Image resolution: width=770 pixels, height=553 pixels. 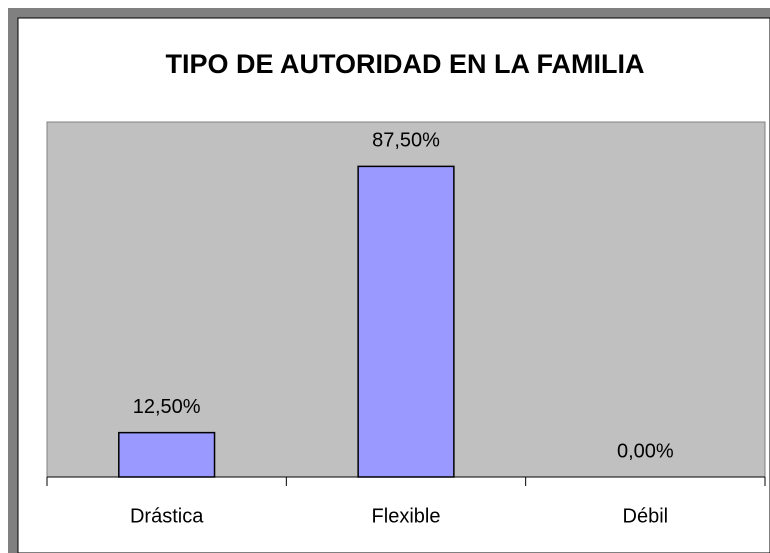 I want to click on data-label: 87,50%, so click(x=406, y=141).